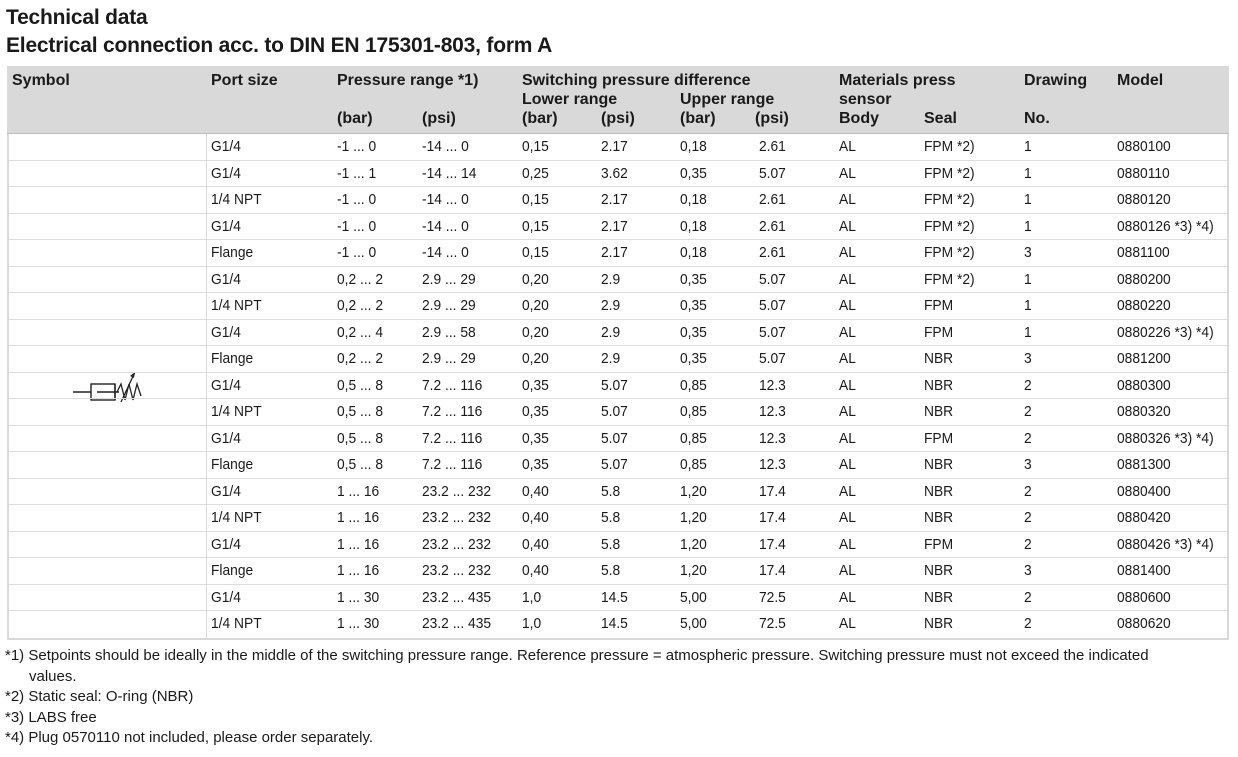 The image size is (1238, 757). I want to click on cell-model: 0880200, so click(1144, 279).